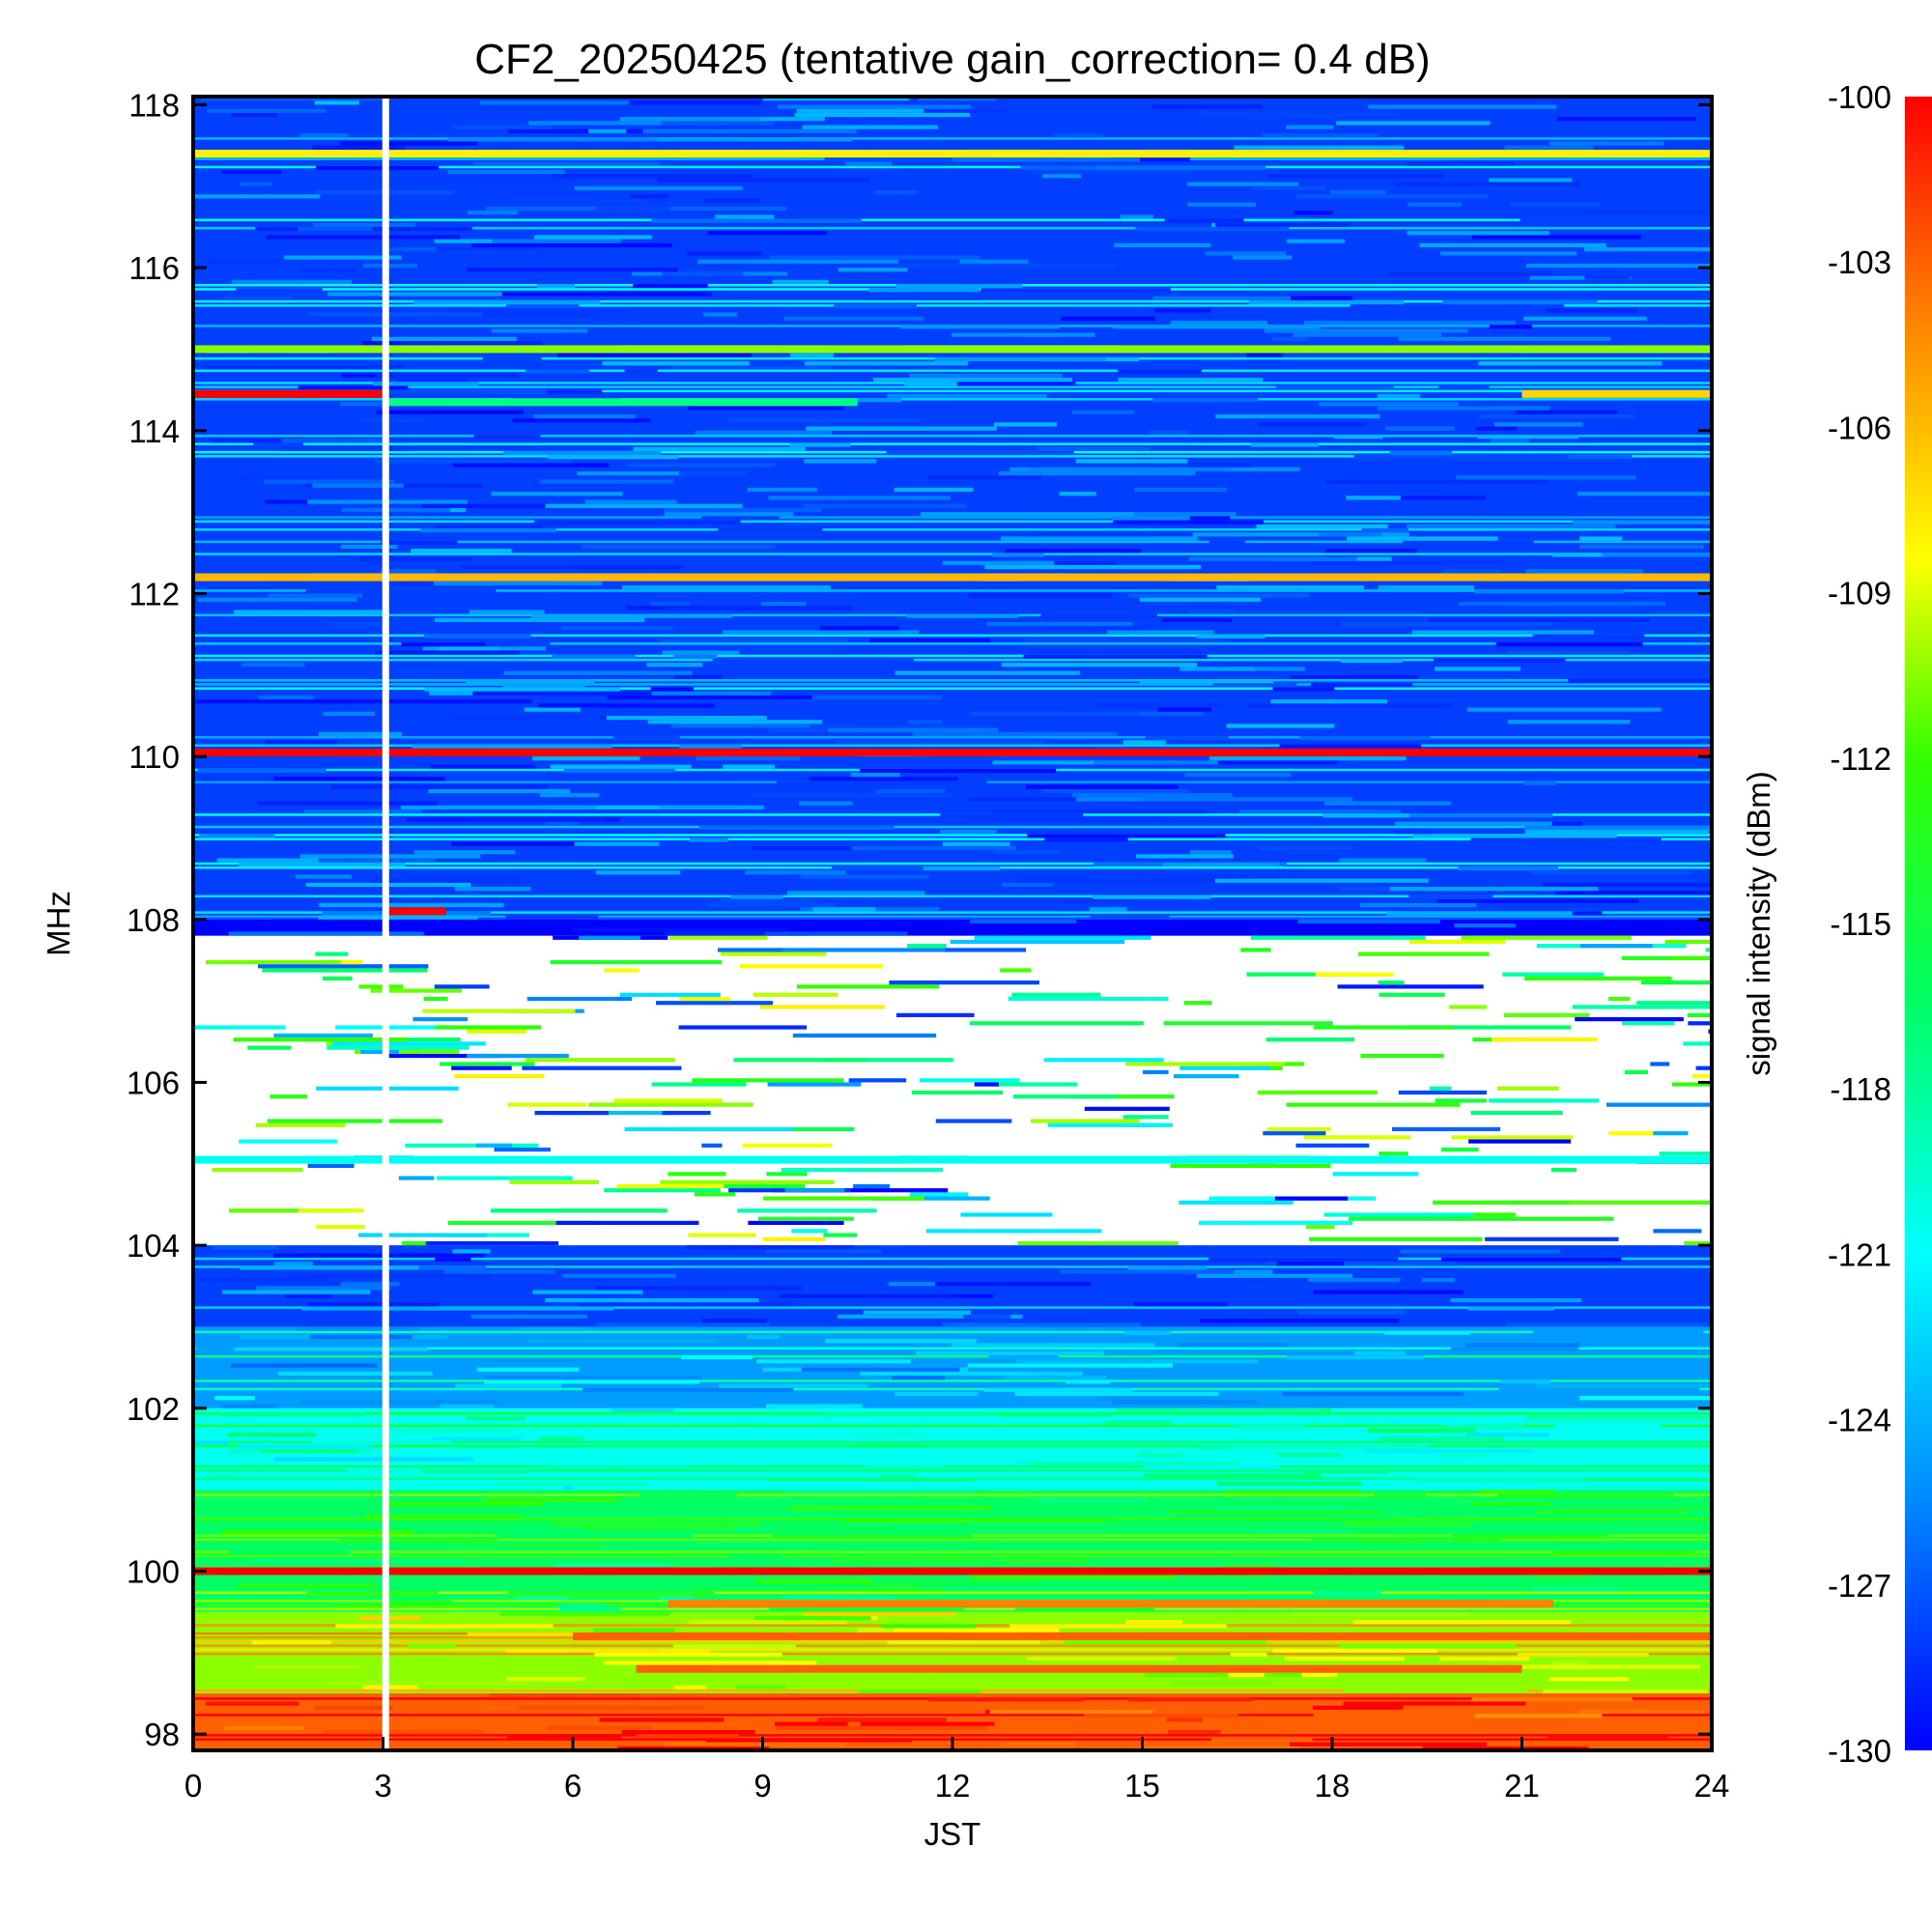  Describe the element at coordinates (154, 757) in the screenshot. I see `y-tick-label: 110` at that location.